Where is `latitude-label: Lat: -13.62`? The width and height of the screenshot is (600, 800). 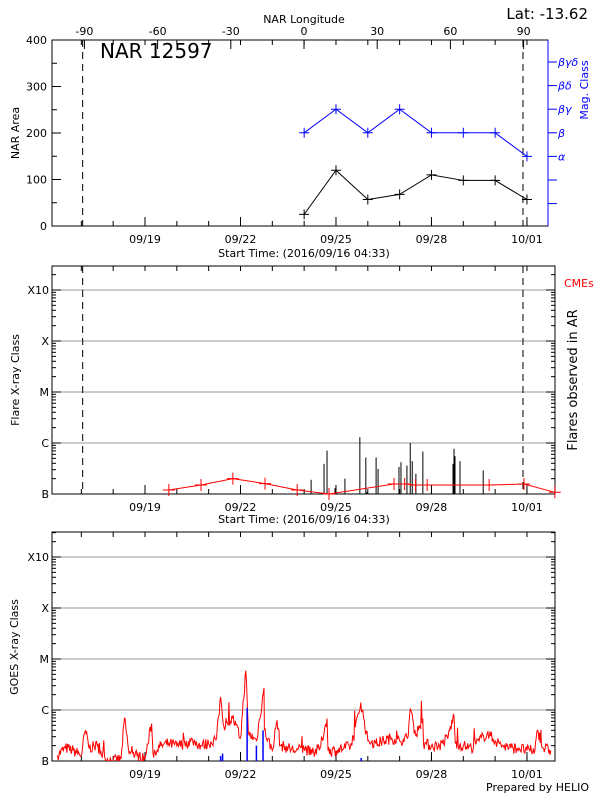
latitude-label: Lat: -13.62 is located at coordinates (547, 14).